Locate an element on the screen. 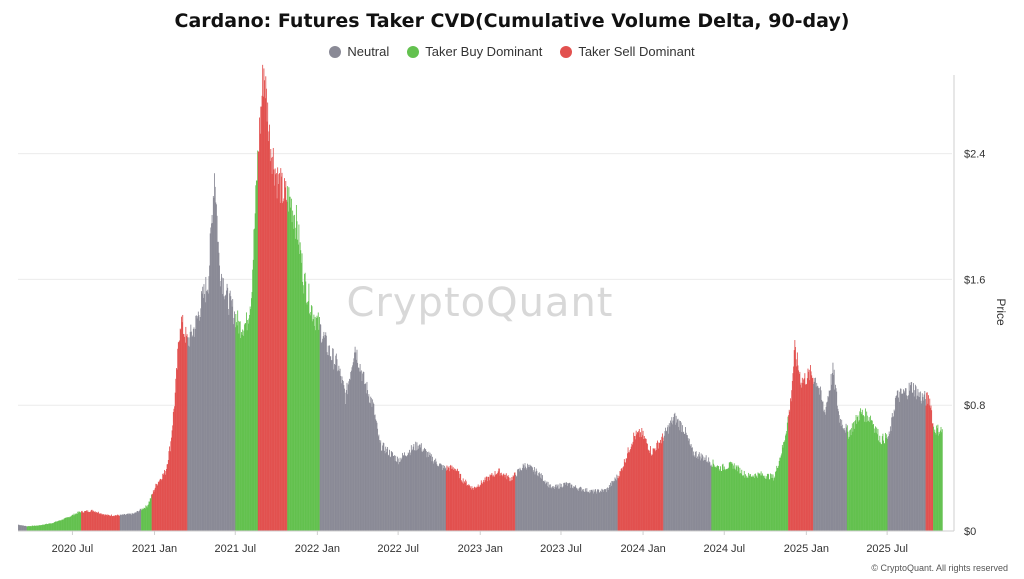 The height and width of the screenshot is (579, 1024). y-tick-label: $0 is located at coordinates (970, 532).